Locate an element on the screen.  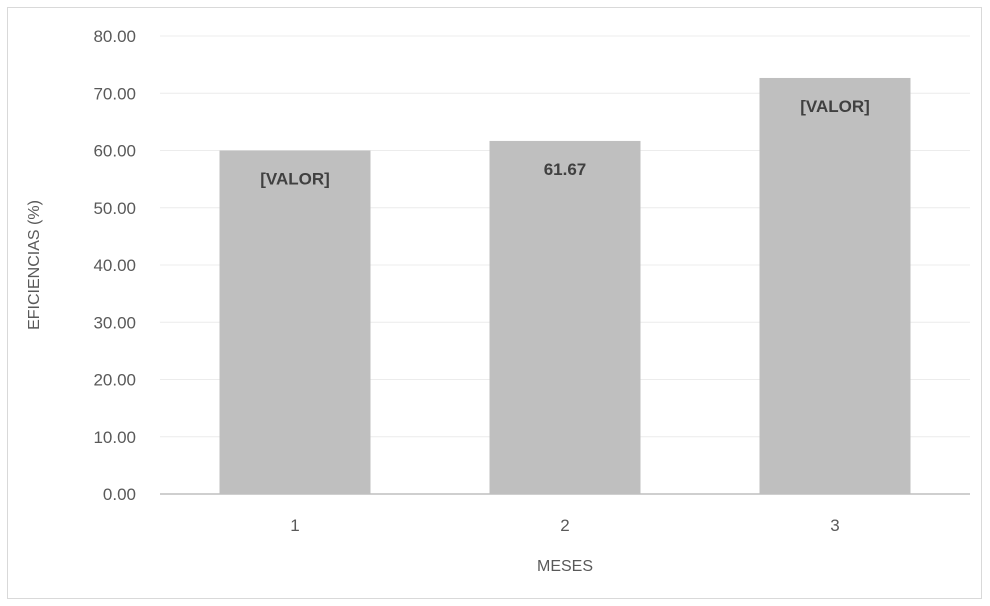
y-tick-label: 70.00 is located at coordinates (114, 93).